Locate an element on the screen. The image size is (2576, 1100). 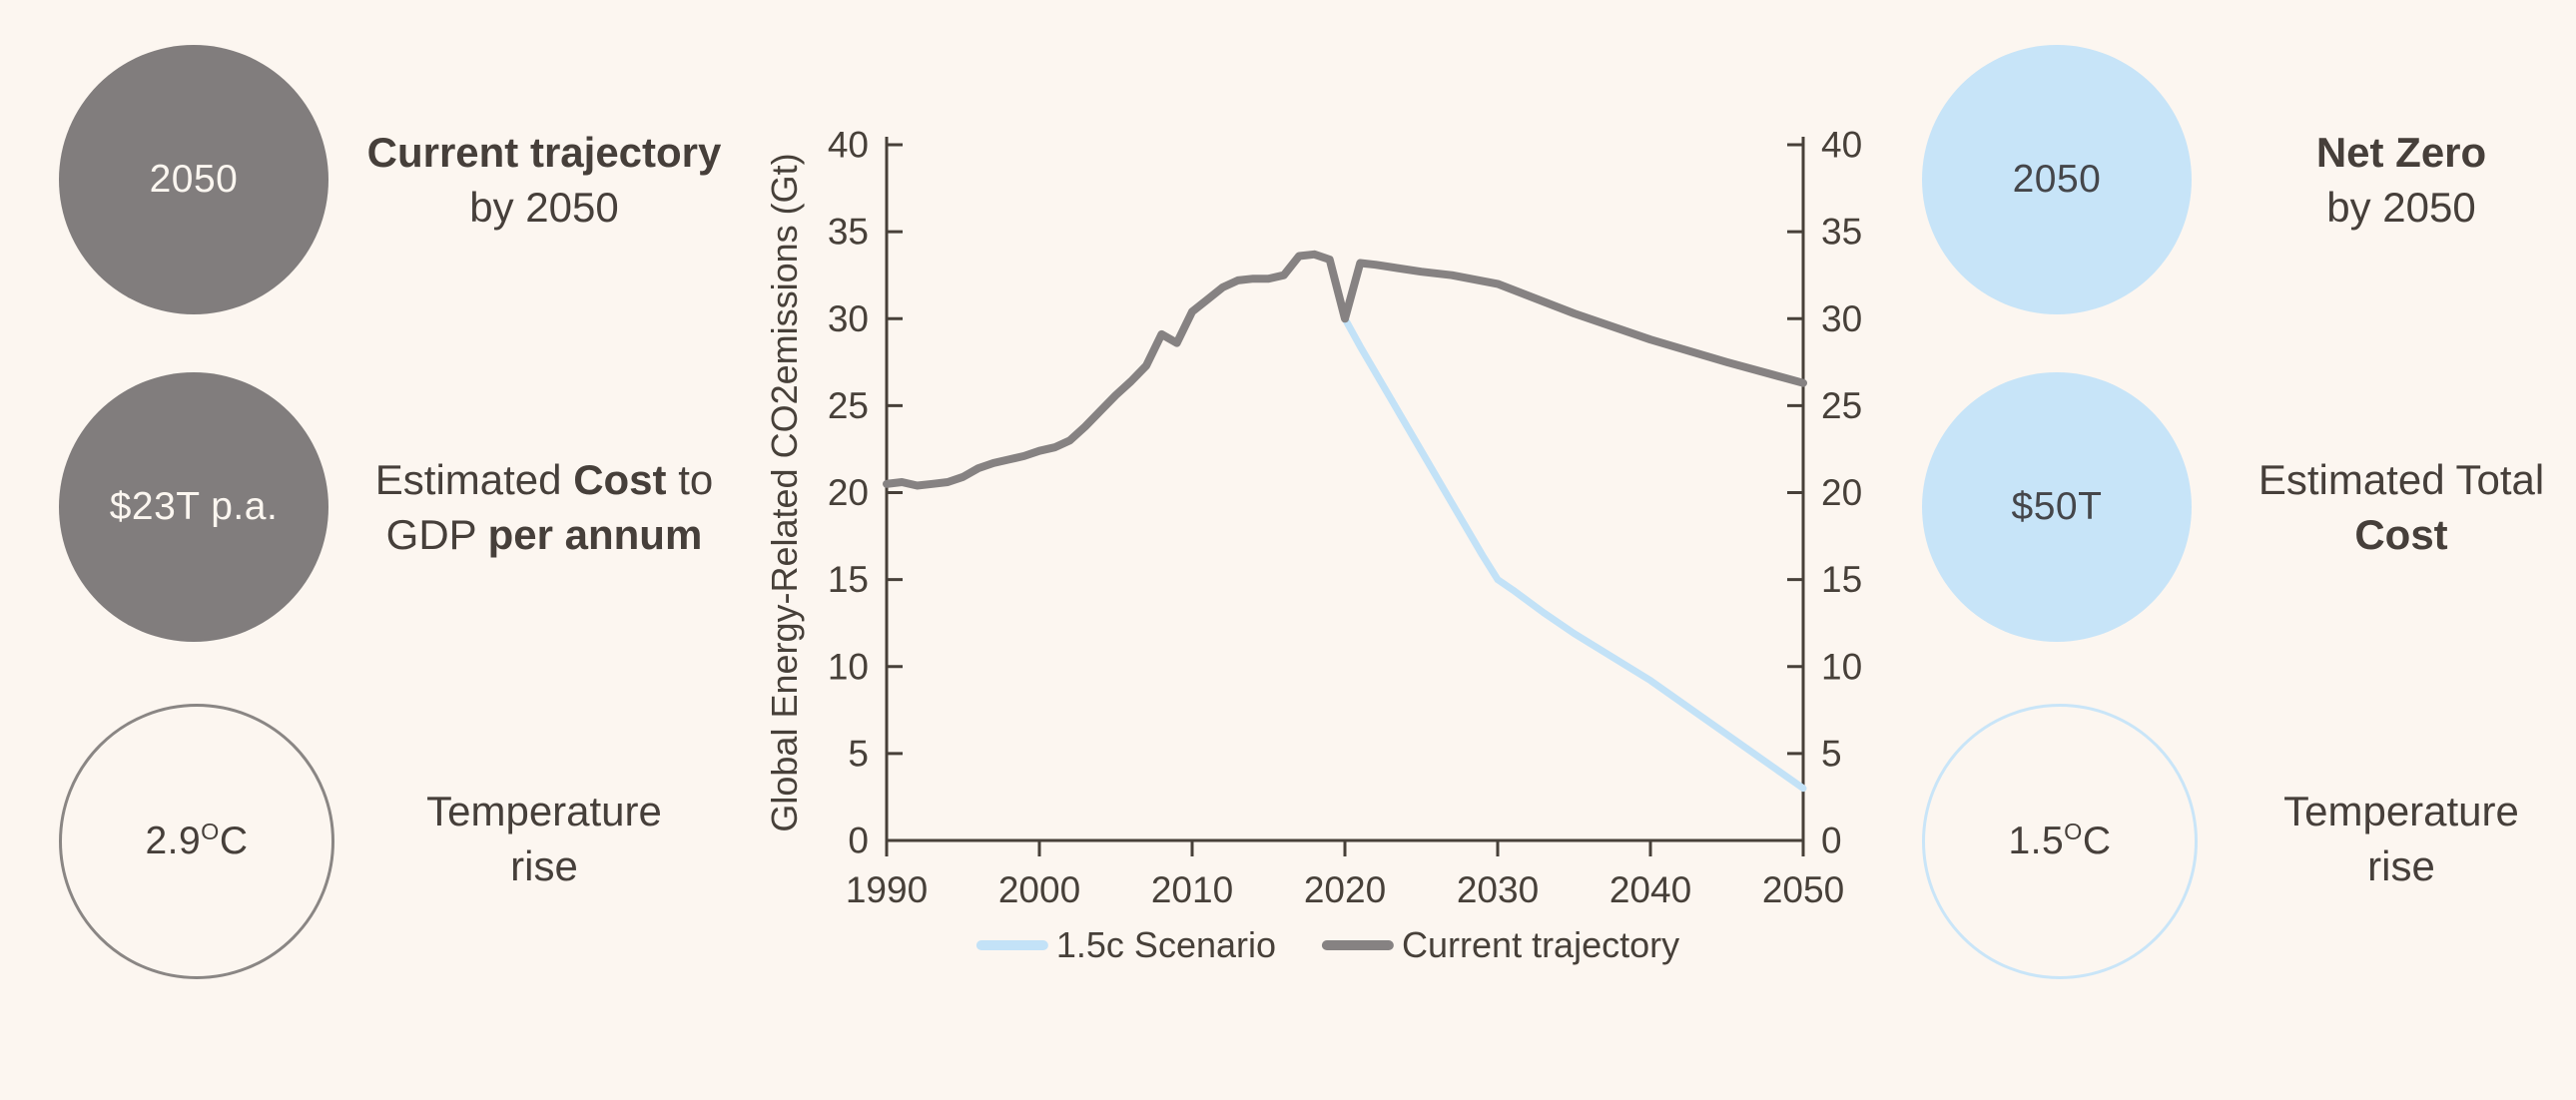
y-tick-label-right: 25 is located at coordinates (1841, 405).